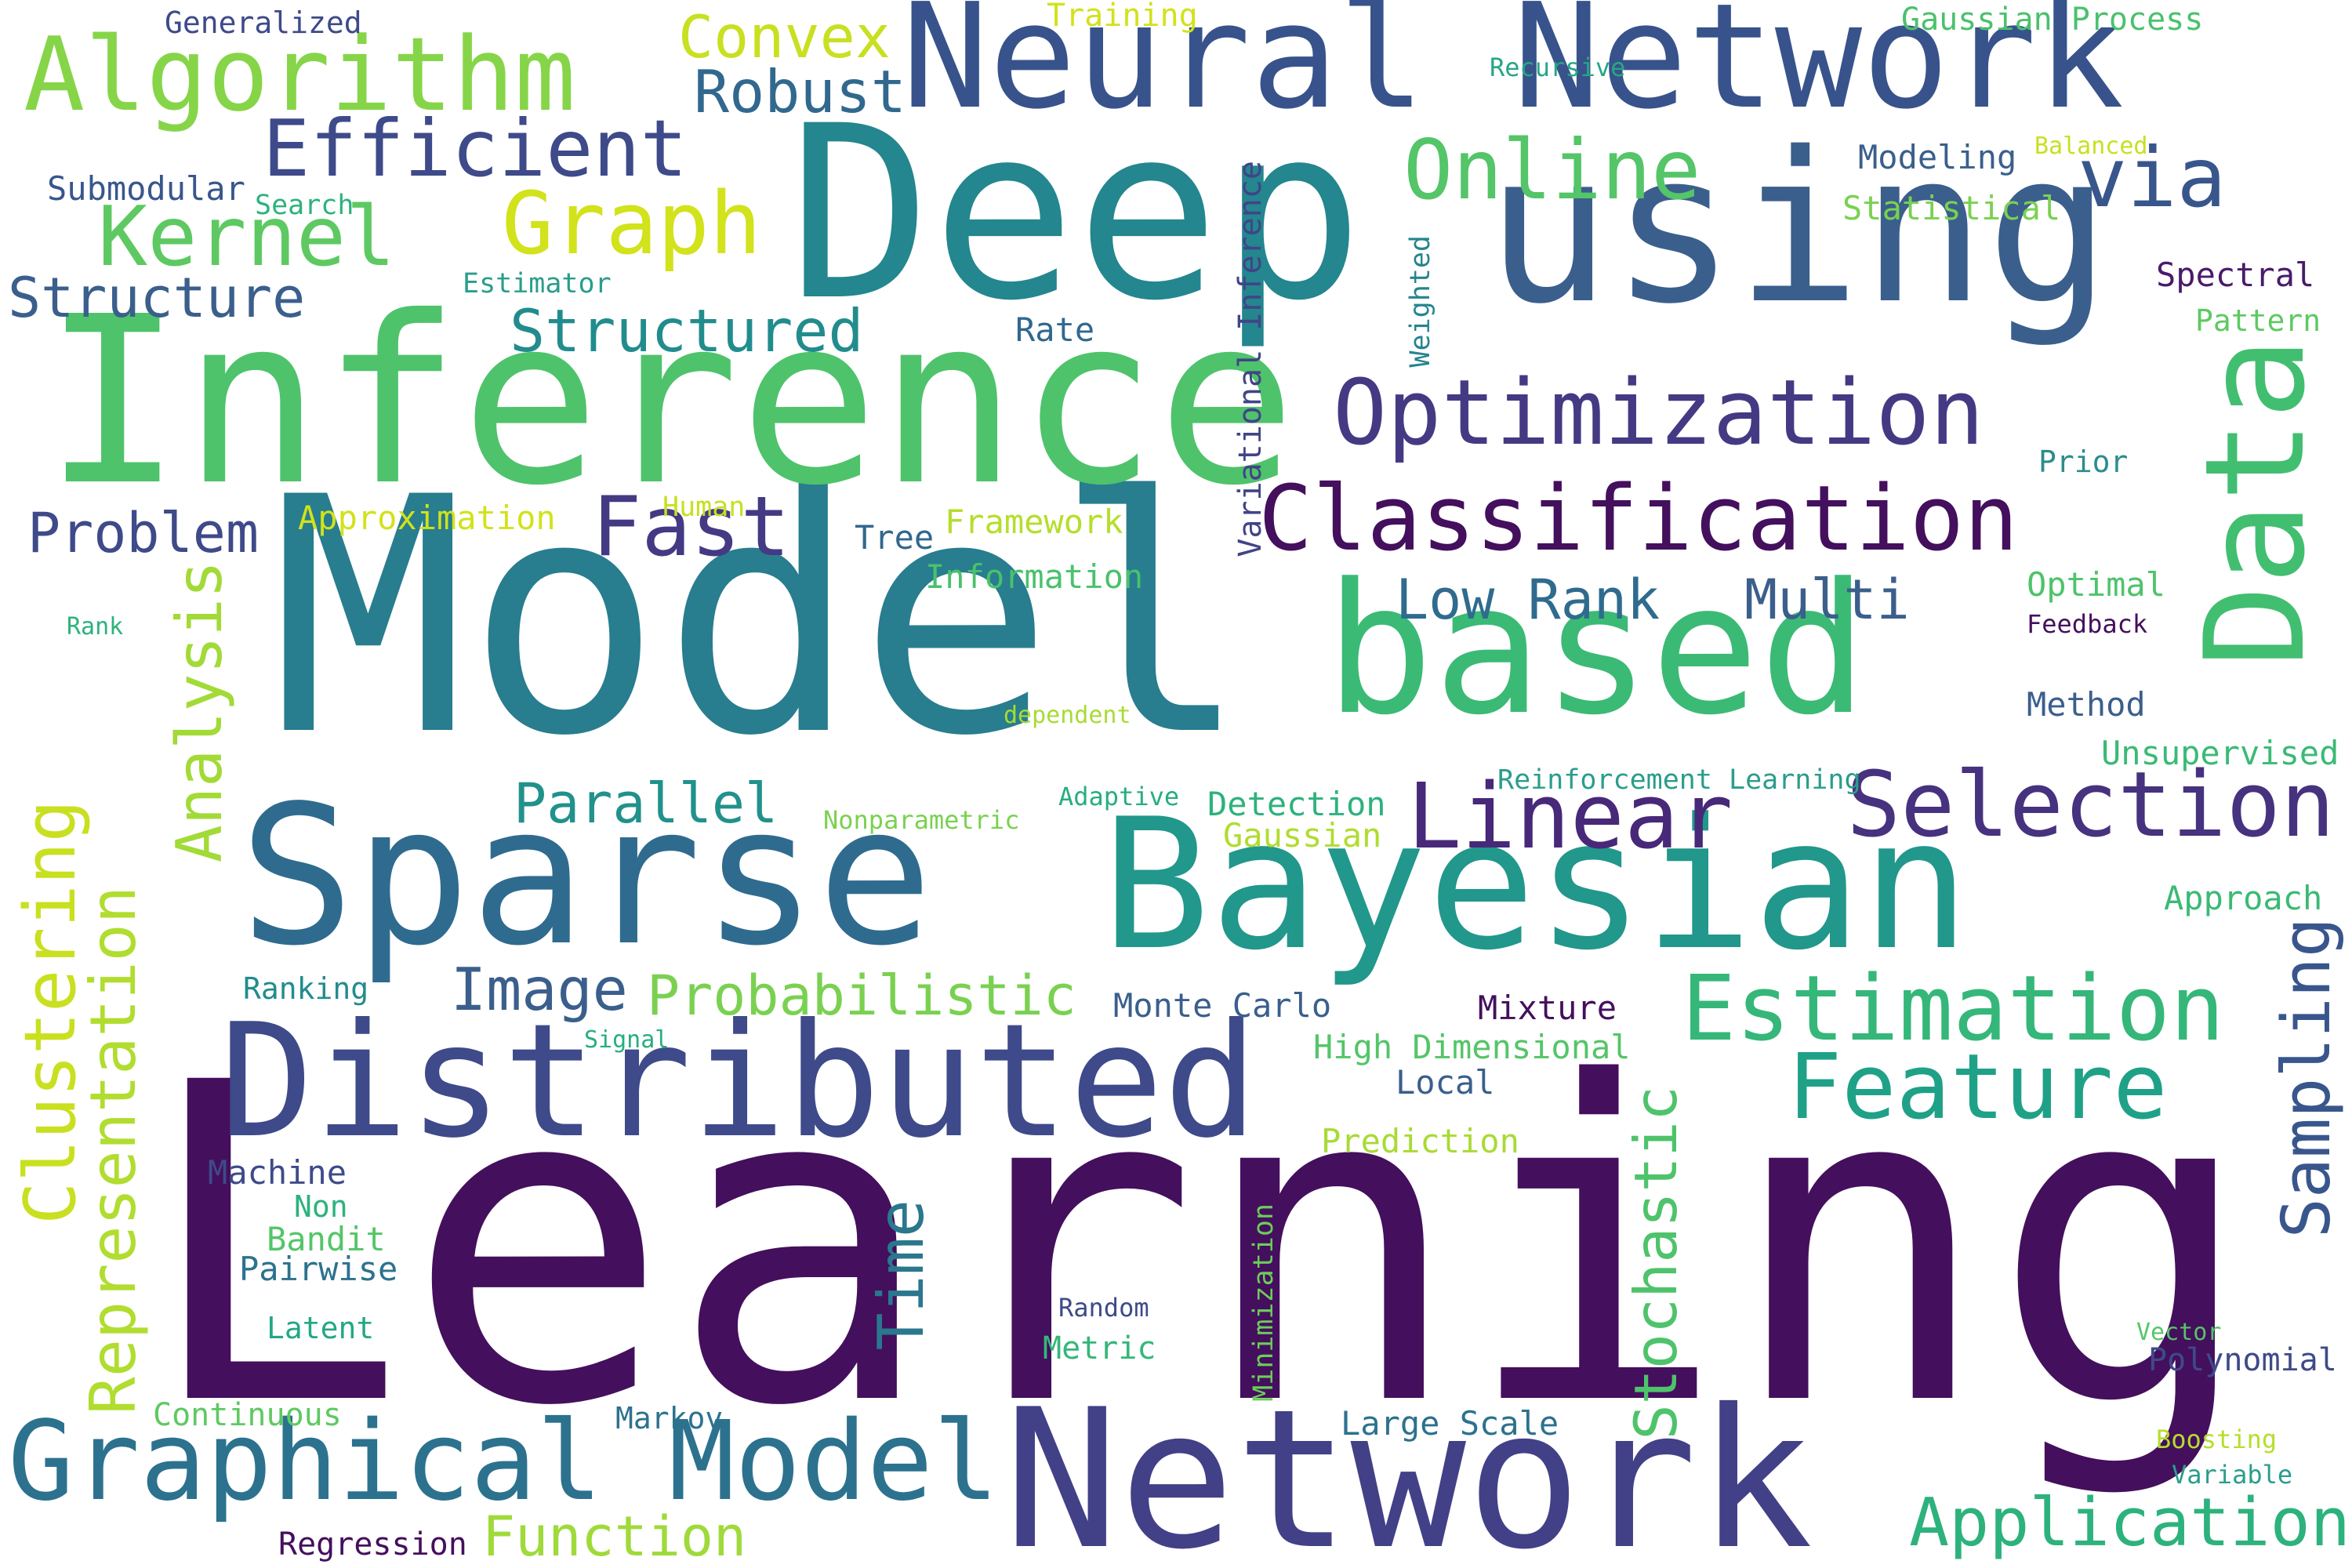 This screenshot has width=2352, height=1568. What do you see at coordinates (1953, 1009) in the screenshot?
I see `word-estimation: Estimation` at bounding box center [1953, 1009].